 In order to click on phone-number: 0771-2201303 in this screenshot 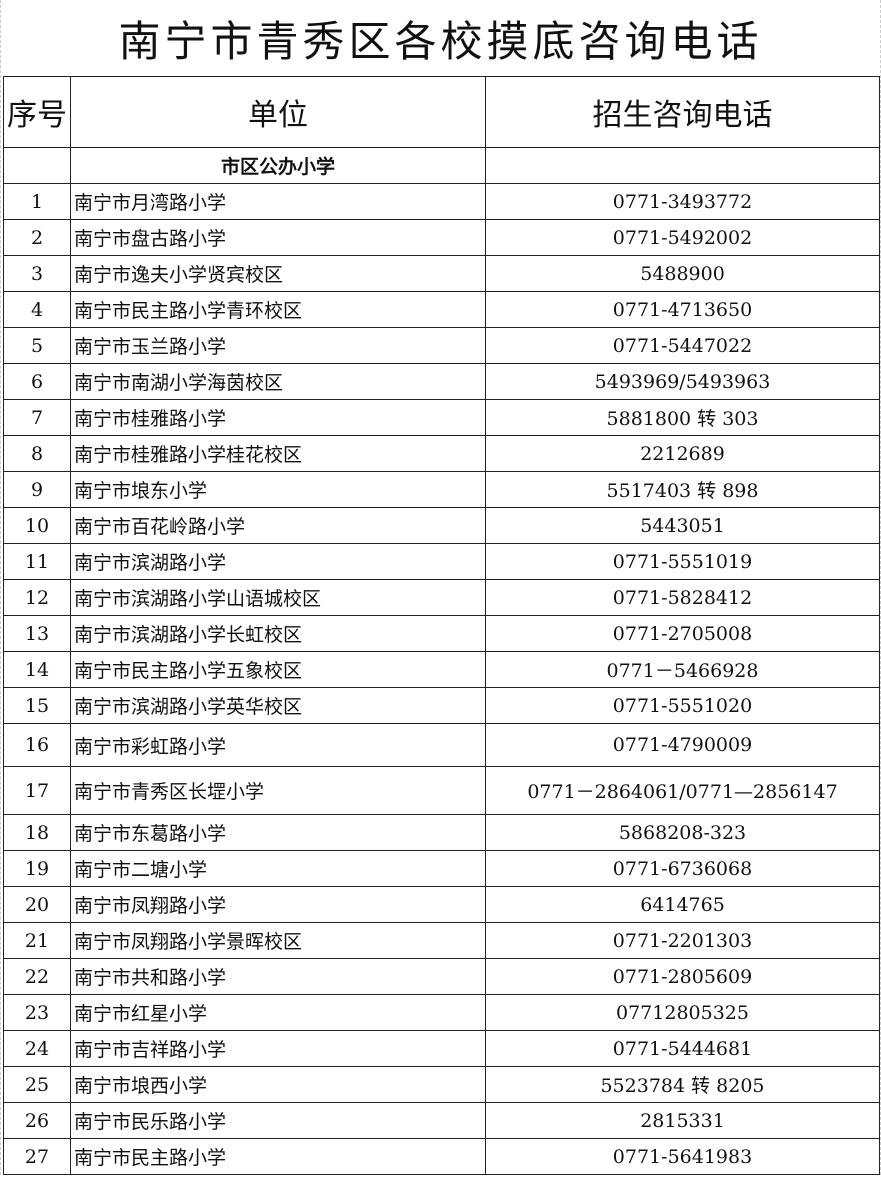, I will do `click(682, 940)`.